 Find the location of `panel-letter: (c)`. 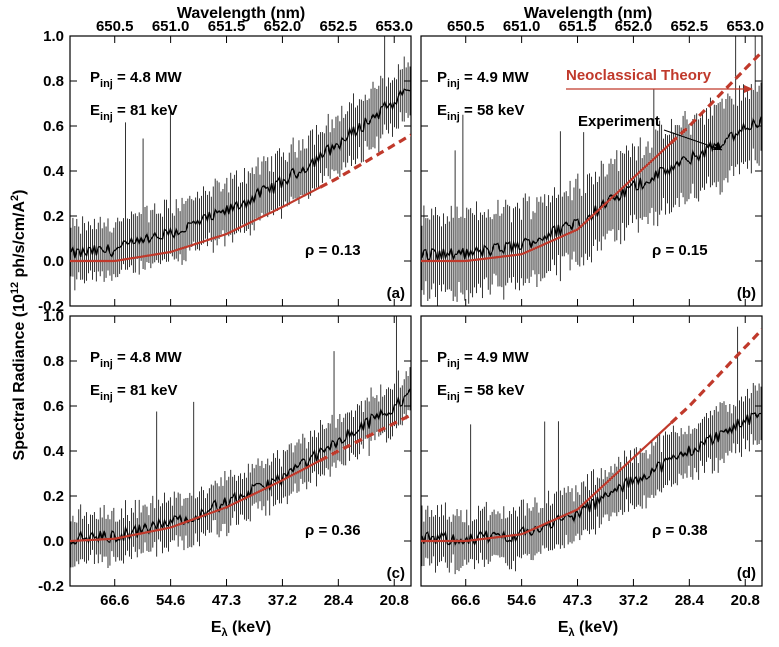

panel-letter: (c) is located at coordinates (396, 573).